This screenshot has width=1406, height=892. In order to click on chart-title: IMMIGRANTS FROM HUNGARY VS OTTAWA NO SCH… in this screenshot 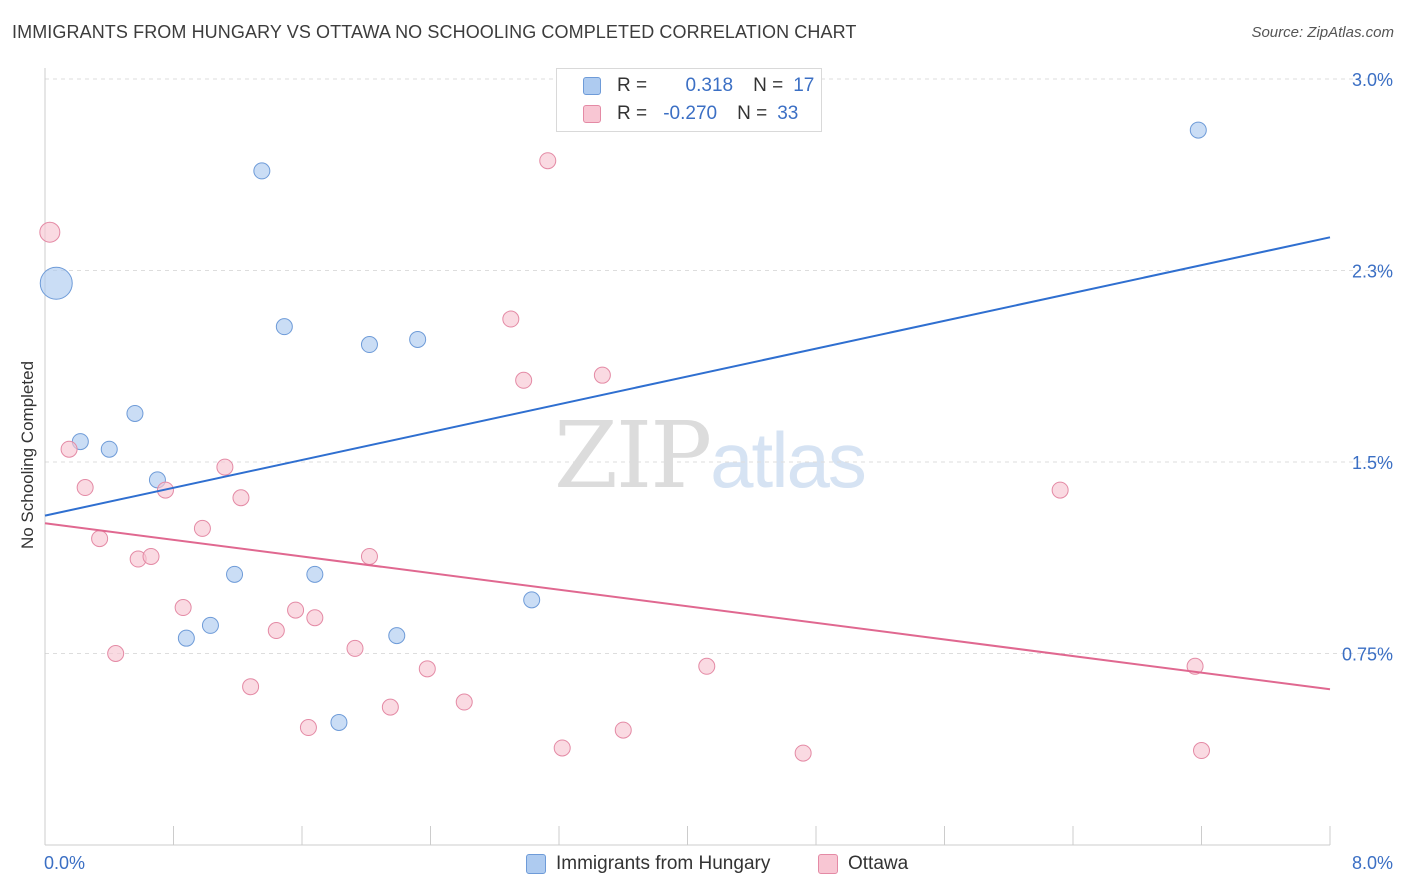, I will do `click(434, 32)`.